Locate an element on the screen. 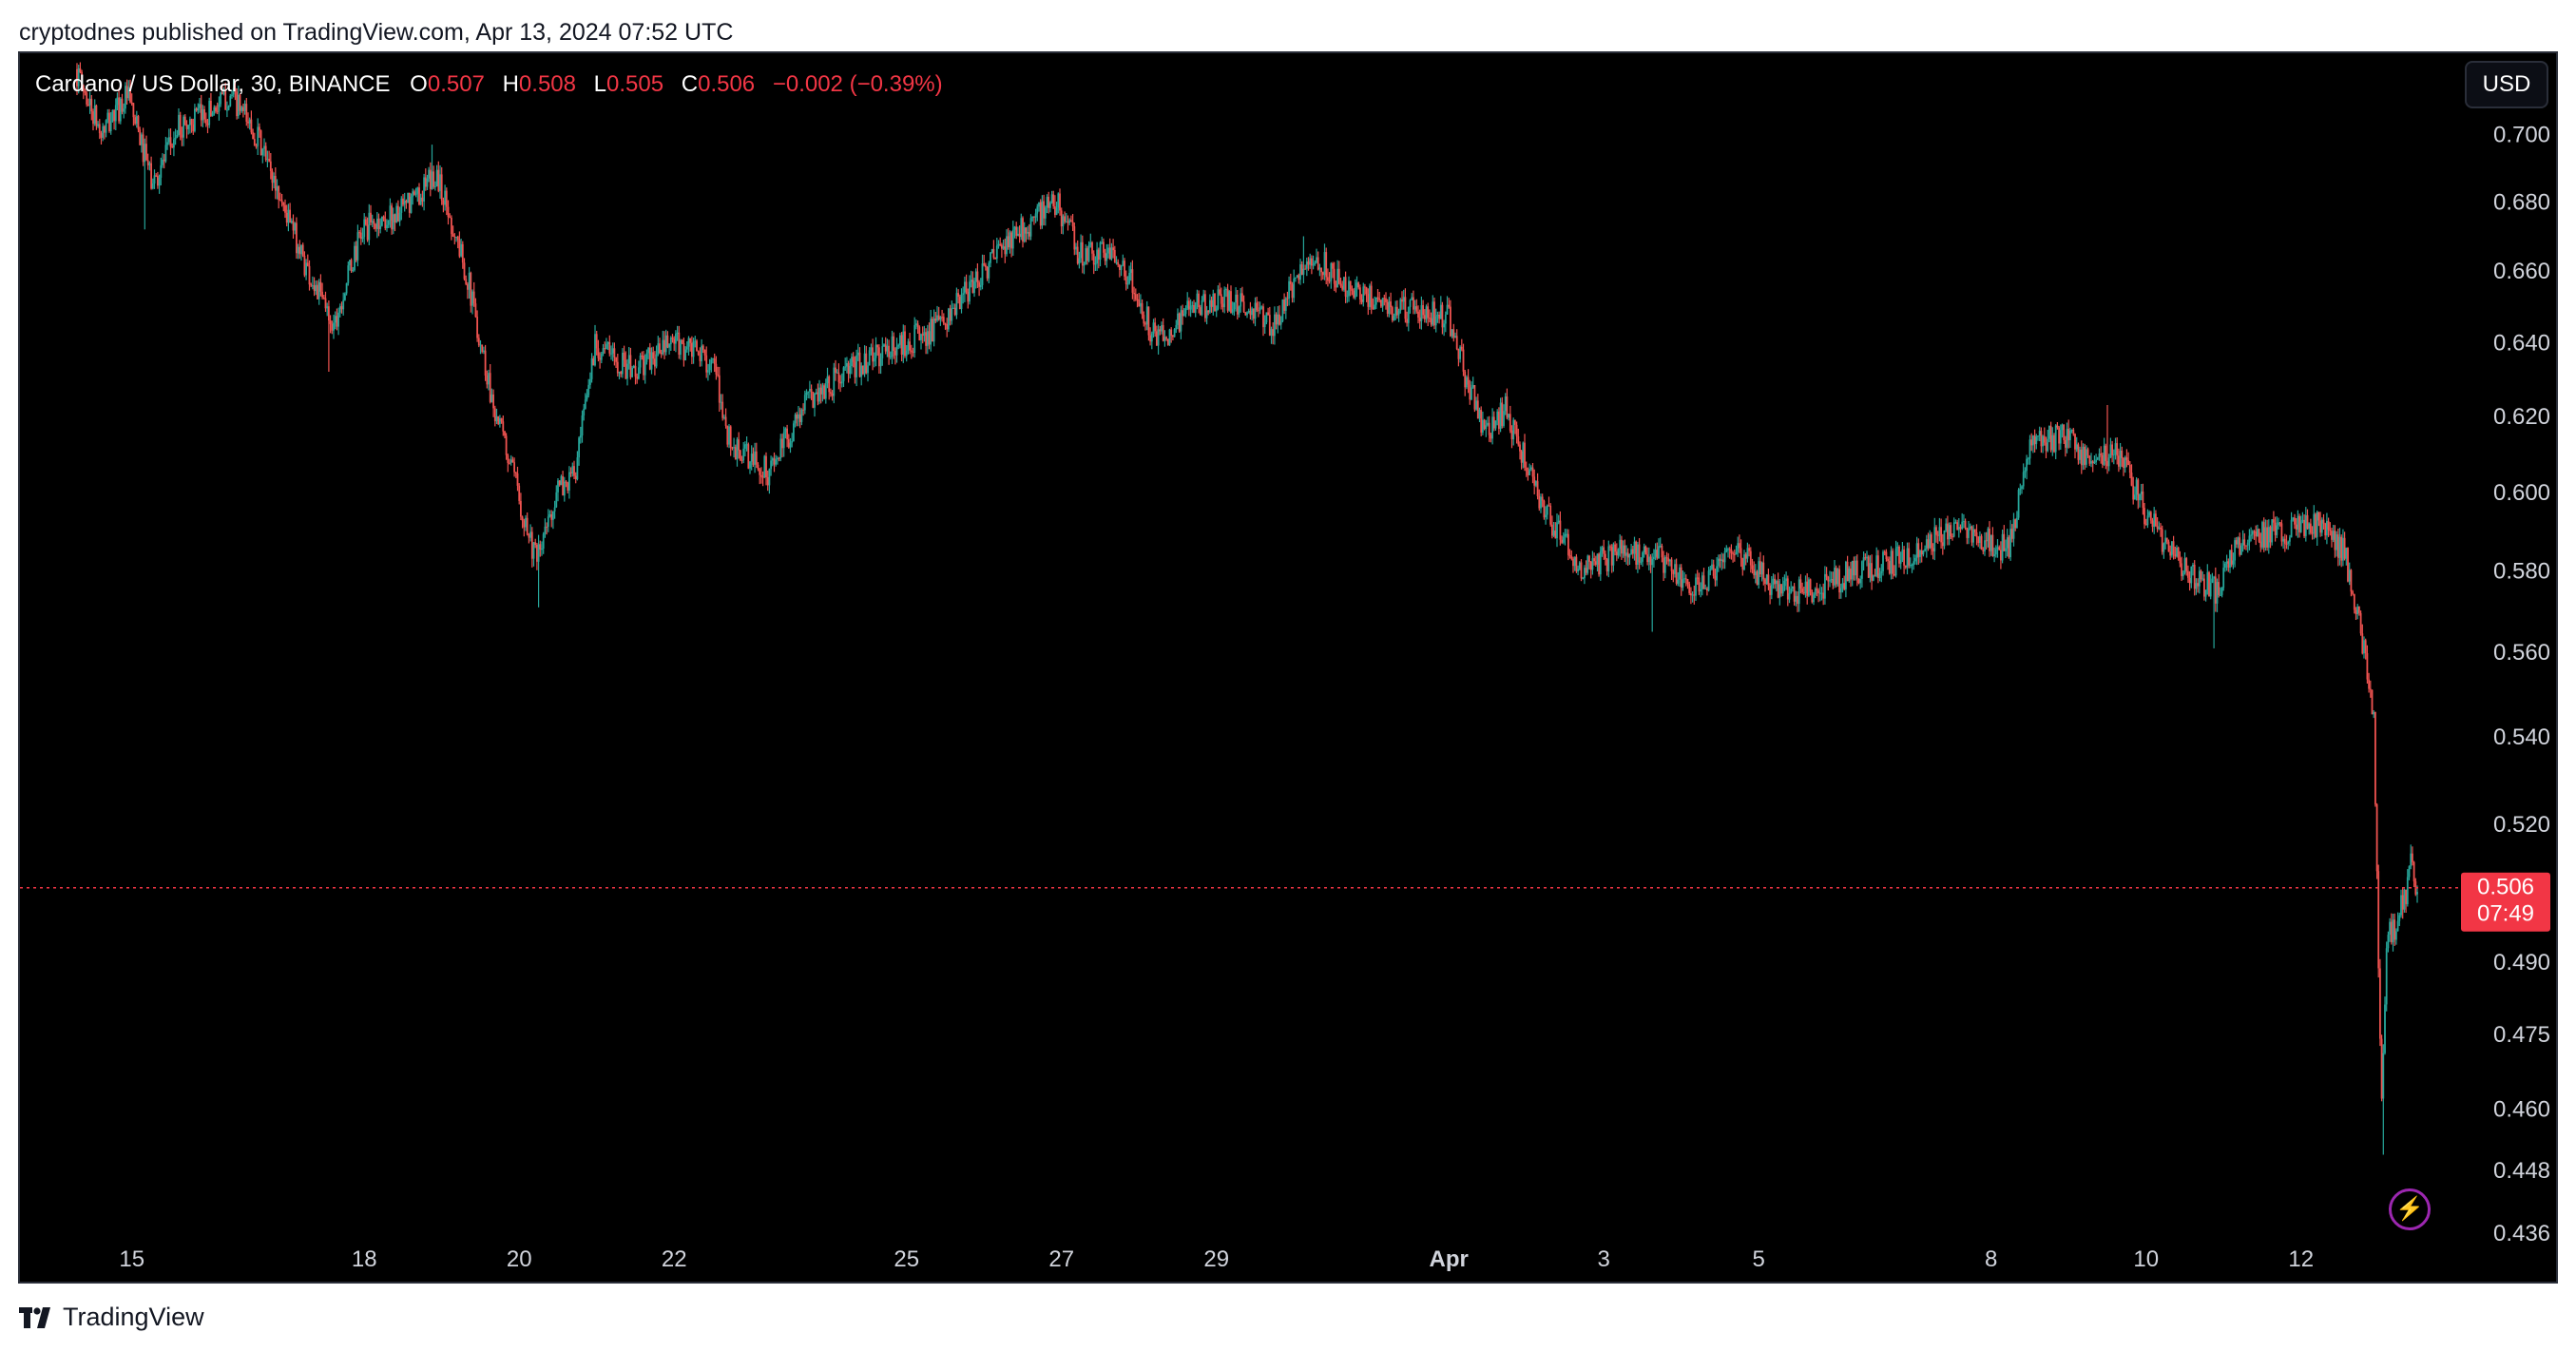 The height and width of the screenshot is (1352, 2576). time-tick-label: 3 is located at coordinates (1604, 1259).